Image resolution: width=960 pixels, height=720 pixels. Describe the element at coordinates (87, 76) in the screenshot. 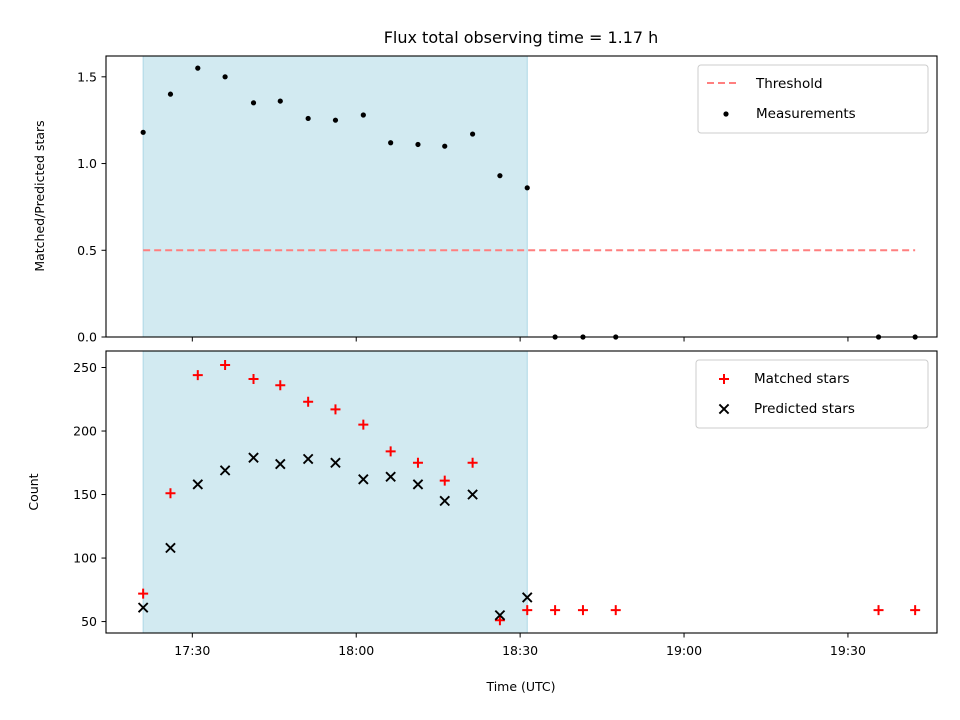

I see `panel0-y-tick-label-3: 1.5` at that location.